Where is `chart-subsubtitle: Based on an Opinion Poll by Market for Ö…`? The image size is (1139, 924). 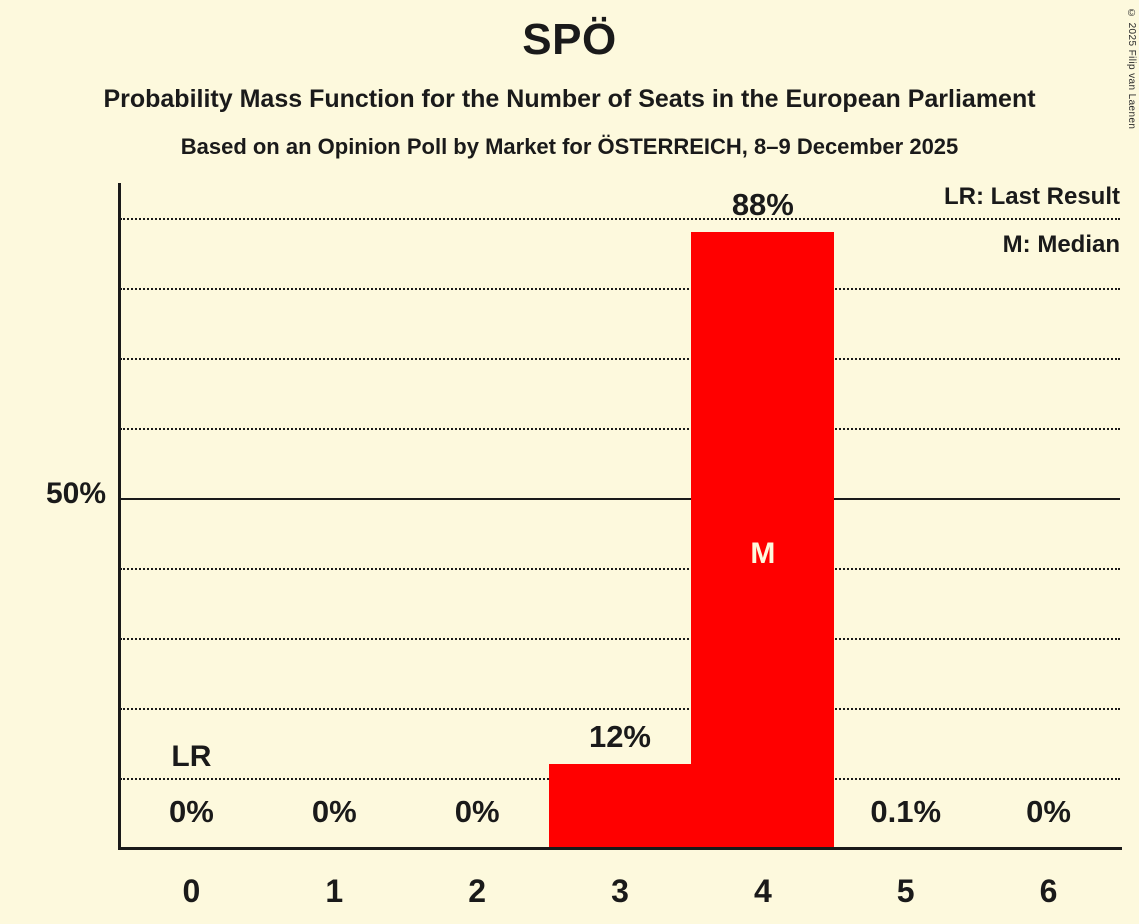 chart-subsubtitle: Based on an Opinion Poll by Market for Ö… is located at coordinates (569, 146).